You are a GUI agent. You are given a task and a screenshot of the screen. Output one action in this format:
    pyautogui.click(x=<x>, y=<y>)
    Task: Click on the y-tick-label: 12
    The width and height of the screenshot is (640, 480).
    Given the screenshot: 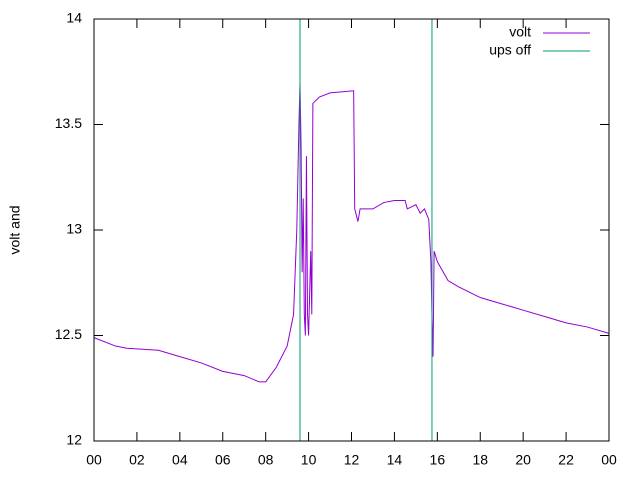 What is the action you would take?
    pyautogui.click(x=74, y=440)
    